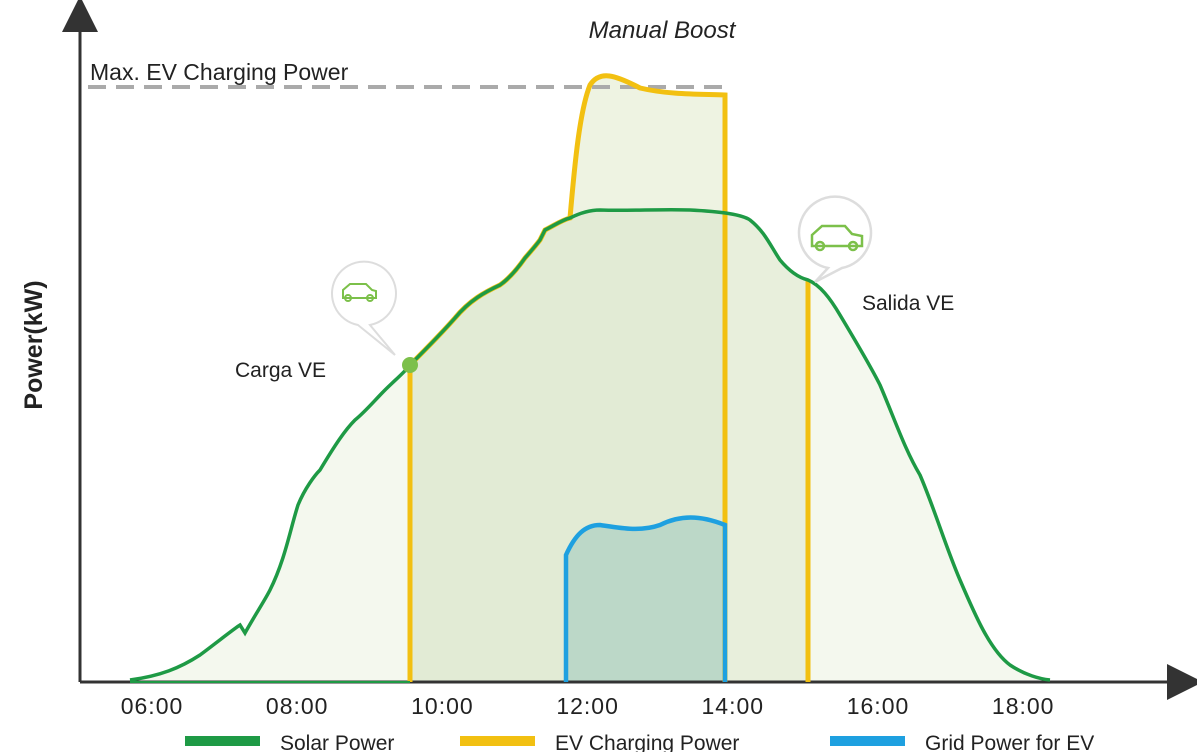 The height and width of the screenshot is (752, 1197). I want to click on grid-area, so click(645, 599).